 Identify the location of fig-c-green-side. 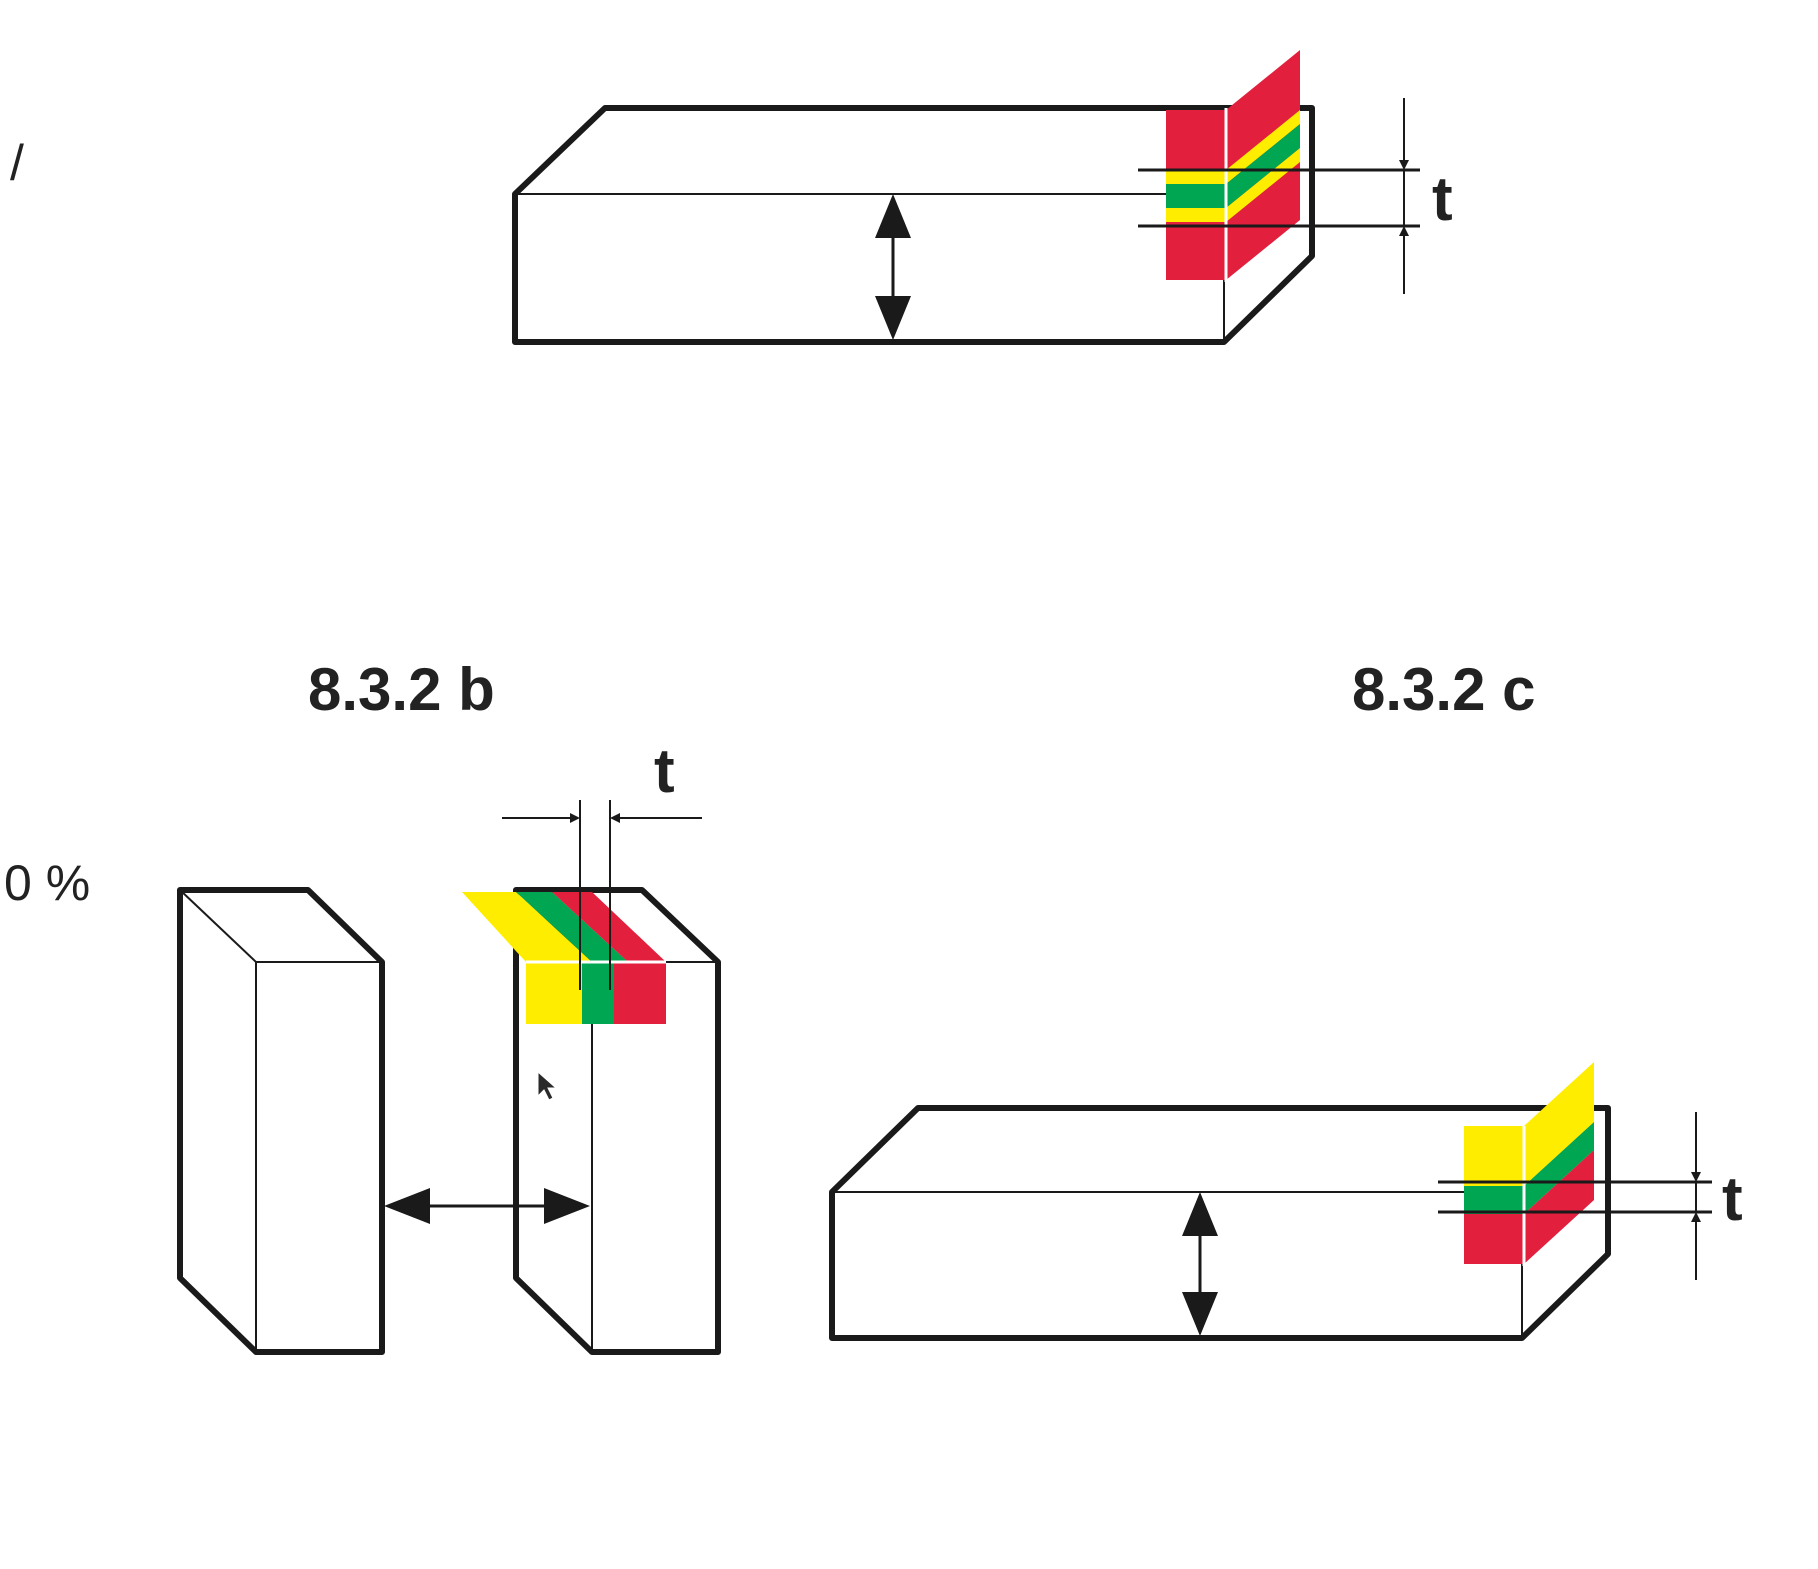
(1559, 1168).